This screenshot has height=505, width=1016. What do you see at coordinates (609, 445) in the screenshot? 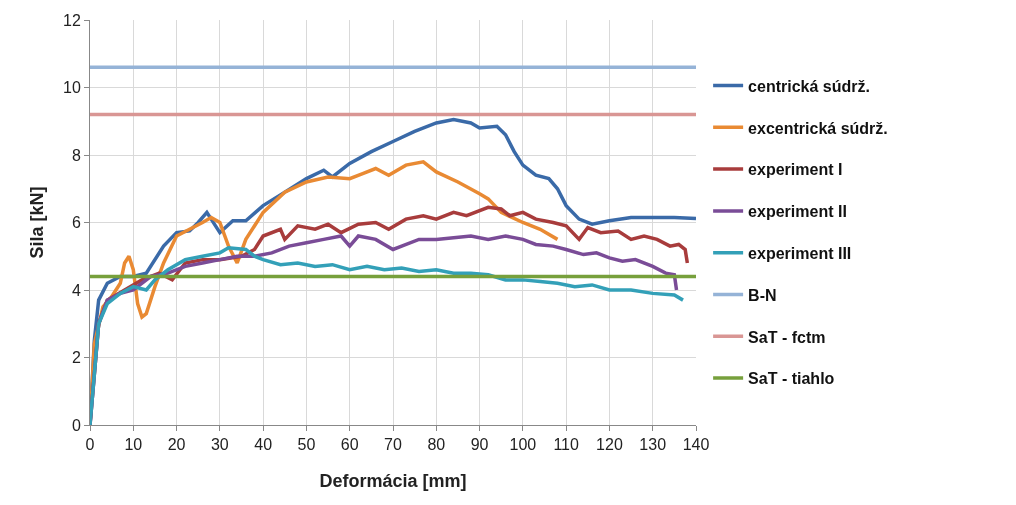
I see `x-tick-label: 120` at bounding box center [609, 445].